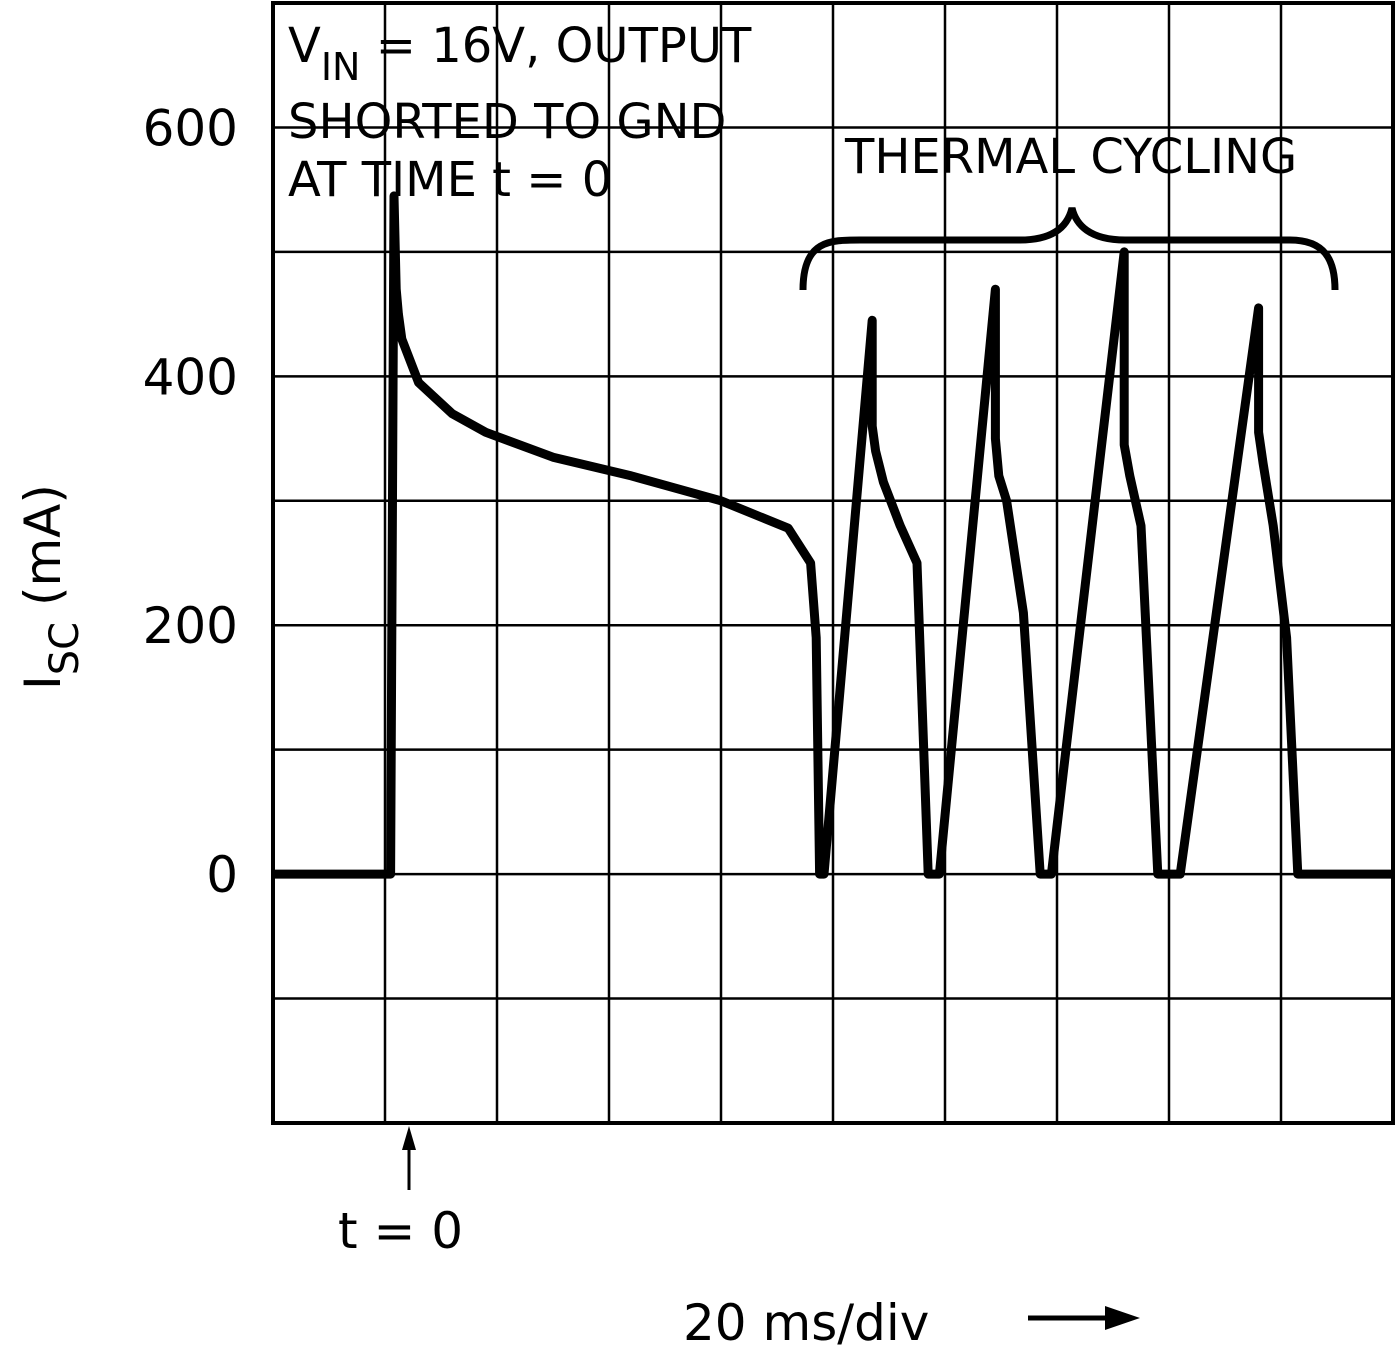 This screenshot has width=1397, height=1353. I want to click on y-axis-title-subscript: SC, so click(65, 648).